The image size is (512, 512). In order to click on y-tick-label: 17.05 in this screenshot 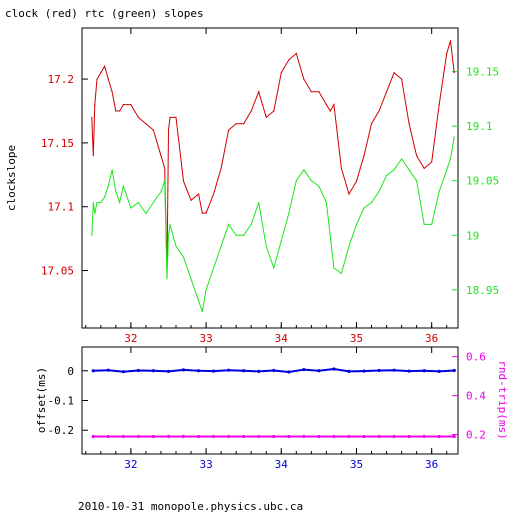, I will do `click(57, 271)`.